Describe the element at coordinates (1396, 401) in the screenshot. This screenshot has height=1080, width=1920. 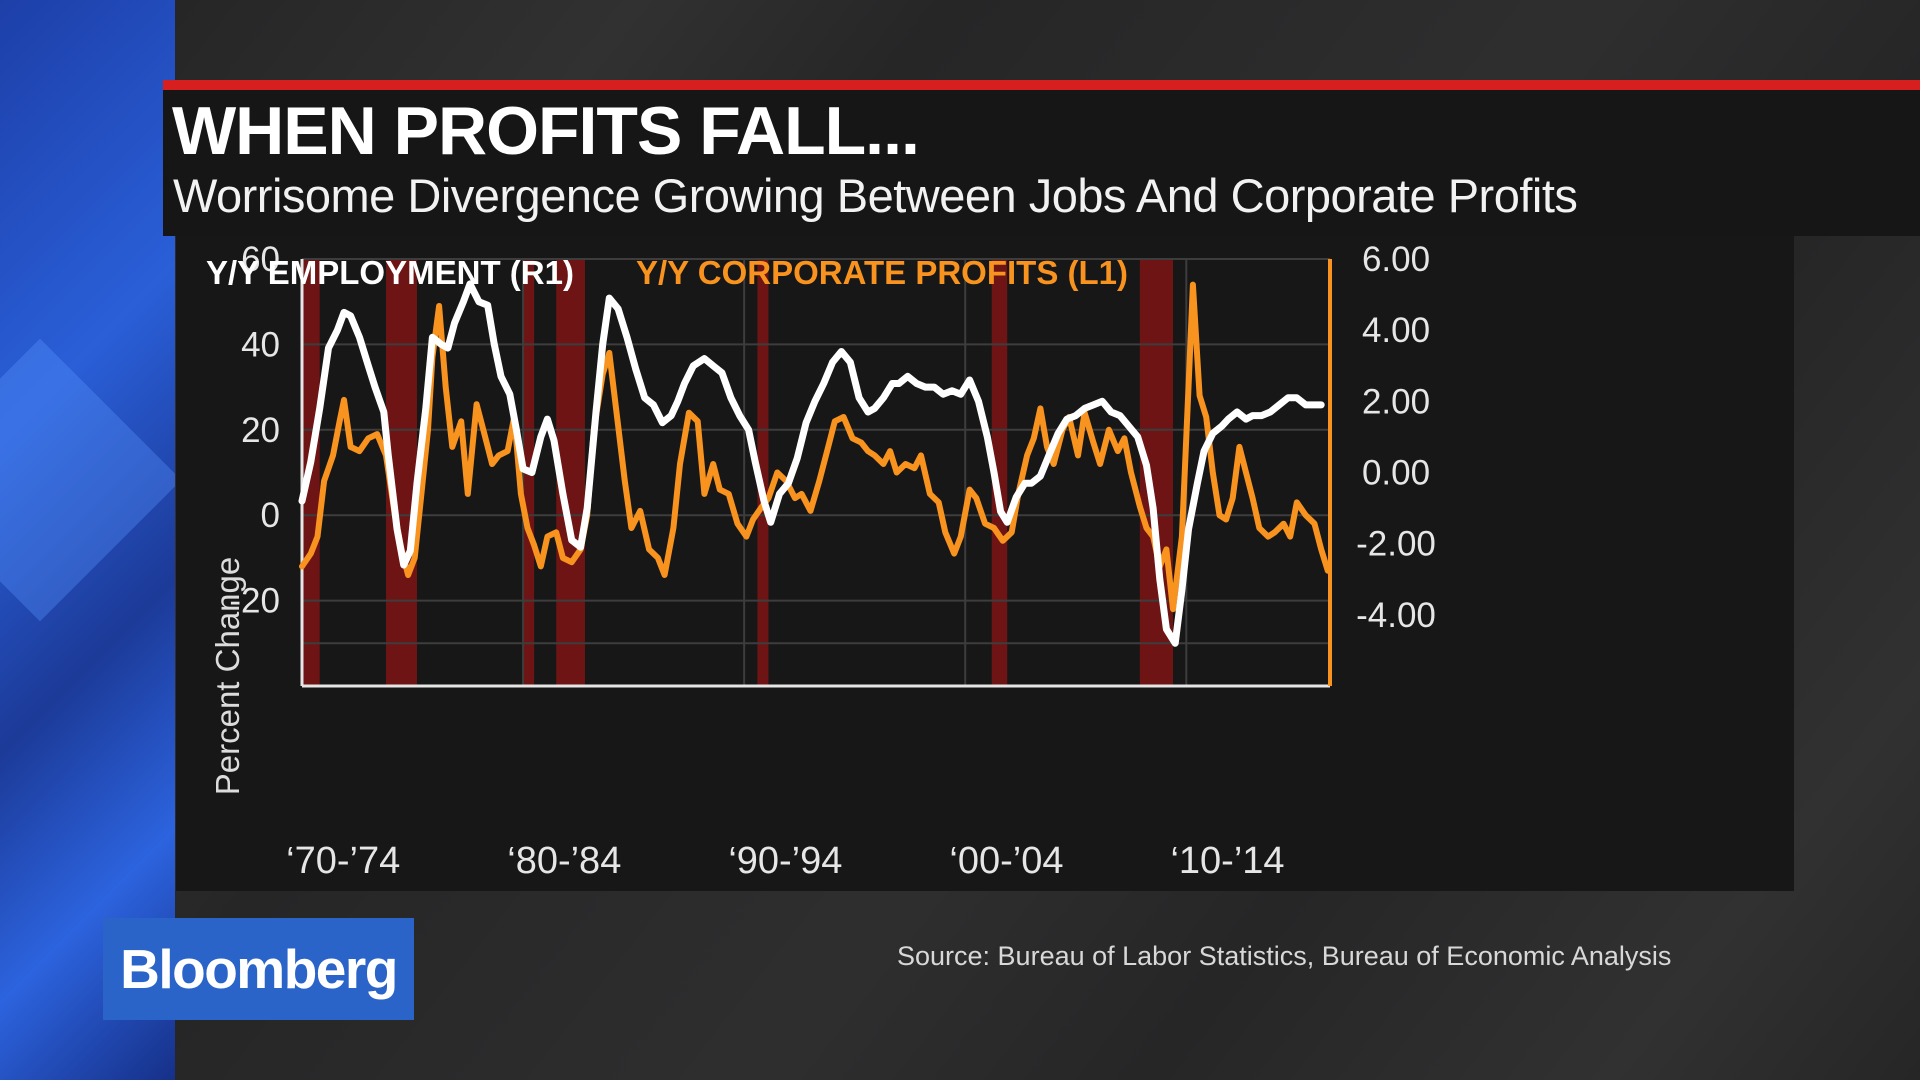
I see `y-right-tick-label: 2.00` at that location.